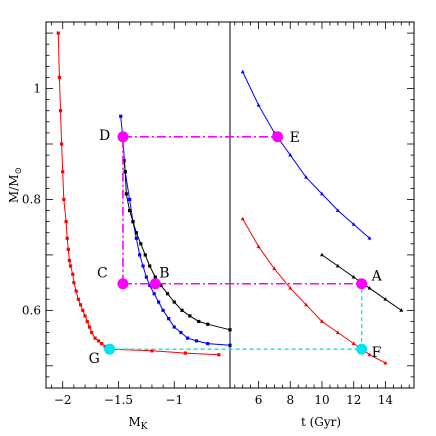 The height and width of the screenshot is (436, 436). Describe the element at coordinates (15, 185) in the screenshot. I see `y-axis-title: M/M⊙` at that location.